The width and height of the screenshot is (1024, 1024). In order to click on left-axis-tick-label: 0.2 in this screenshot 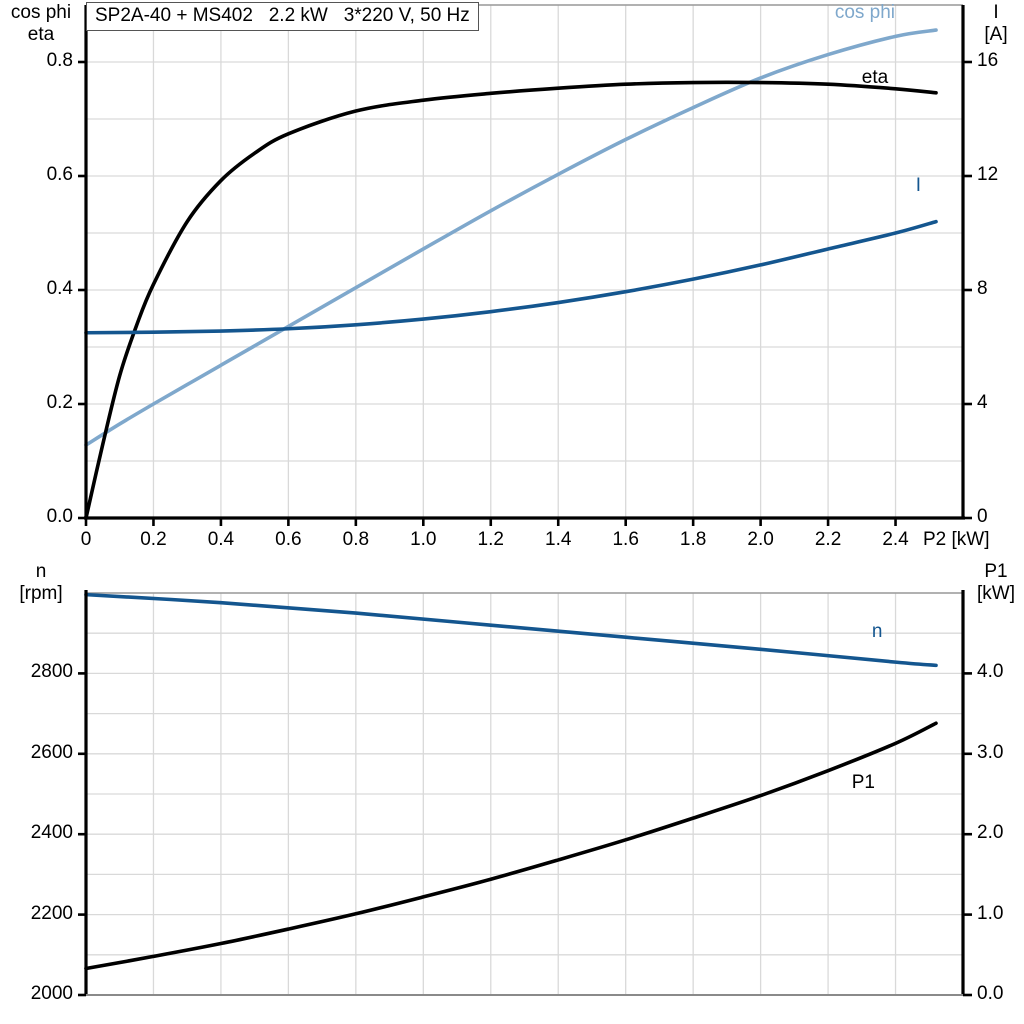, I will do `click(59, 402)`.